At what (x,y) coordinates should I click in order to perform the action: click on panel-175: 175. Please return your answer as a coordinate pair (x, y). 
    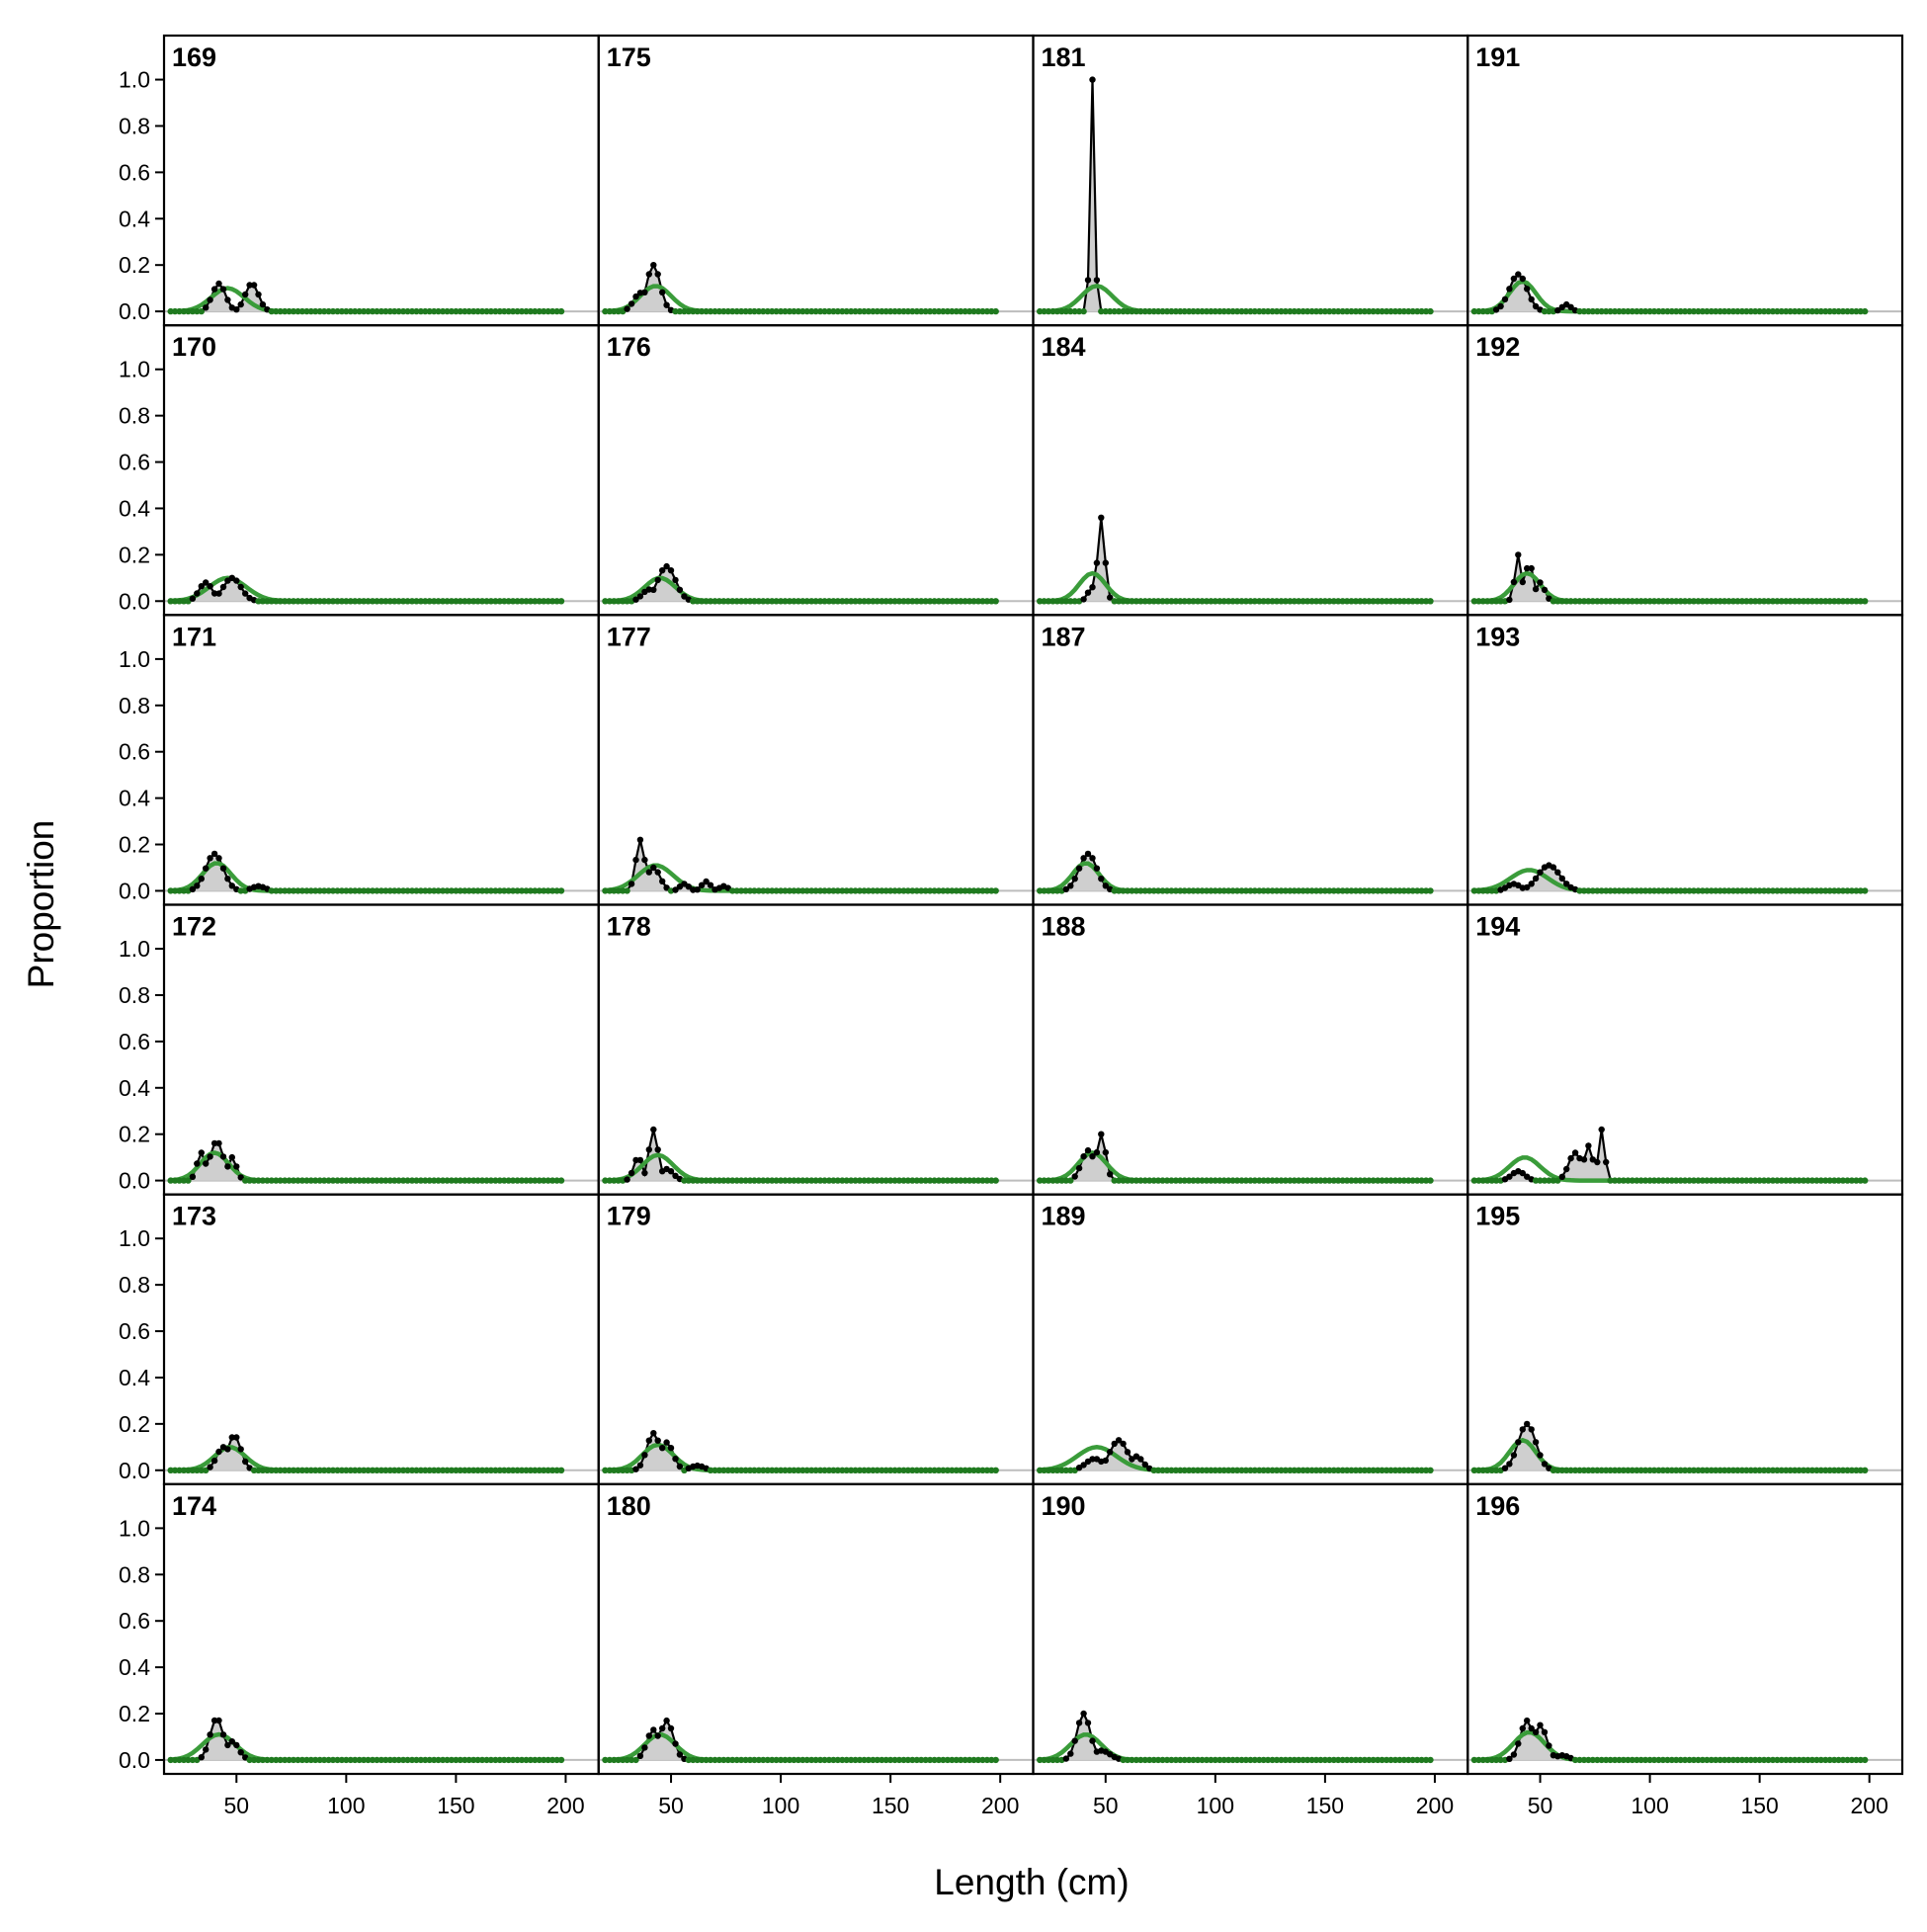
    Looking at the image, I should click on (816, 180).